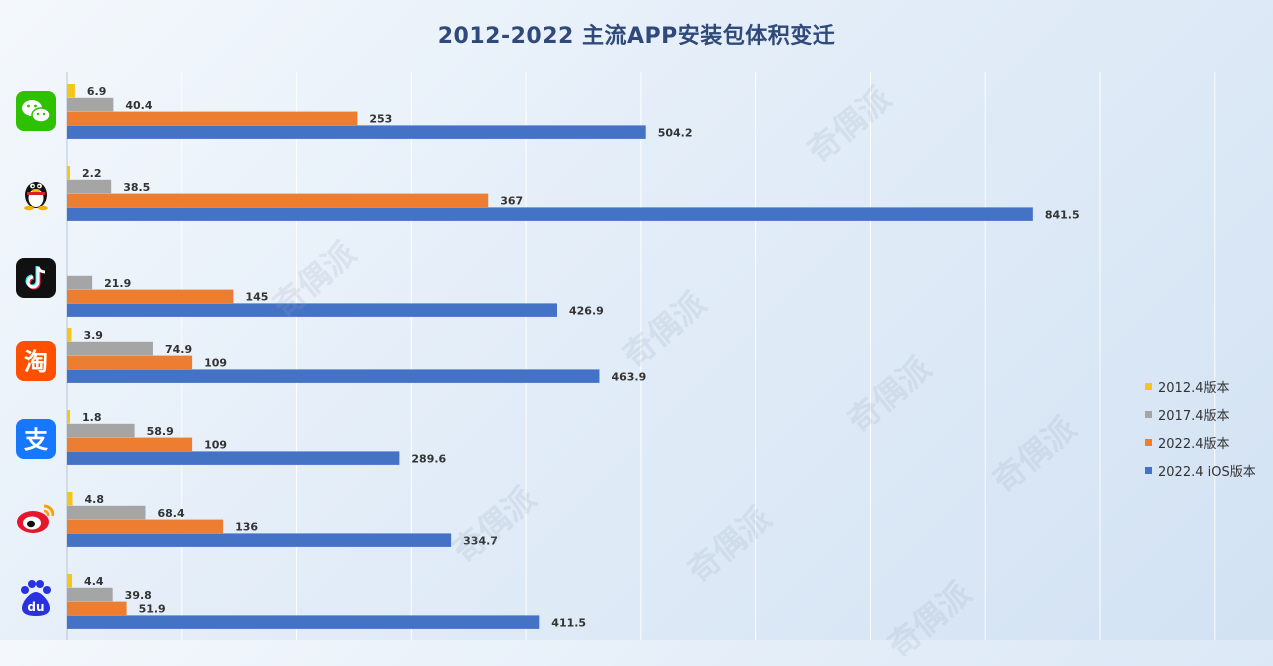 Image resolution: width=1273 pixels, height=666 pixels. I want to click on svg-text: 支, so click(36, 440).